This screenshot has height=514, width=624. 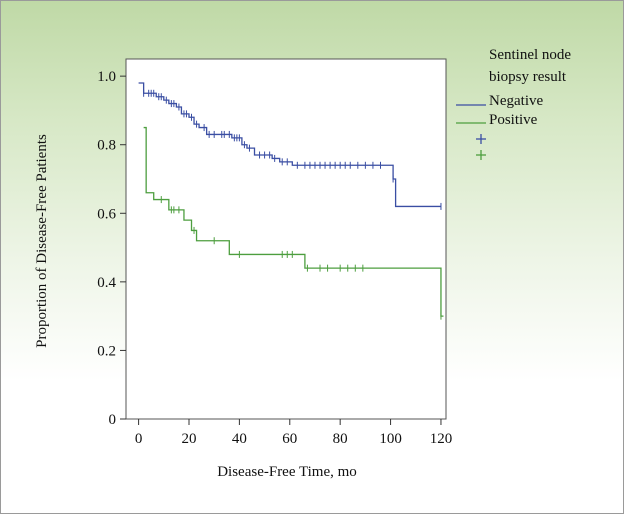 I want to click on y-axis: 0 0.2 0.4 0.6 0.8 1.0, so click(x=111, y=248).